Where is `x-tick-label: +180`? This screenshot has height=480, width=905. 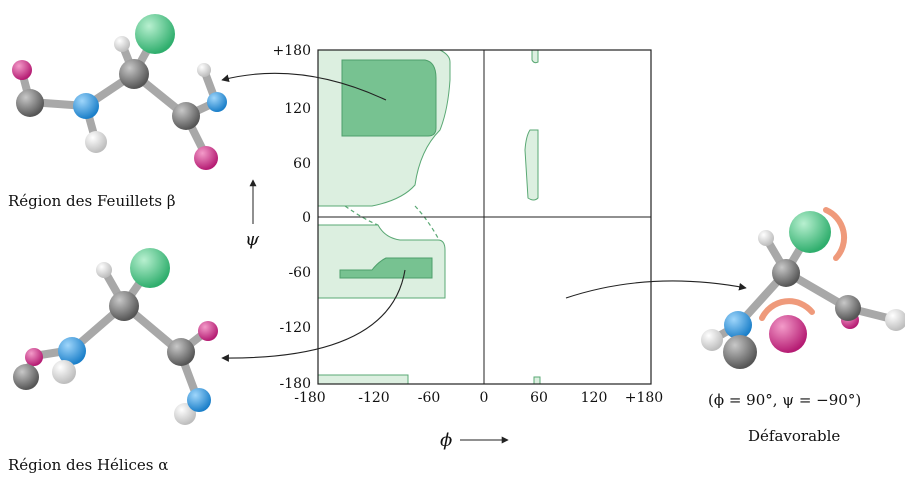 x-tick-label: +180 is located at coordinates (644, 398).